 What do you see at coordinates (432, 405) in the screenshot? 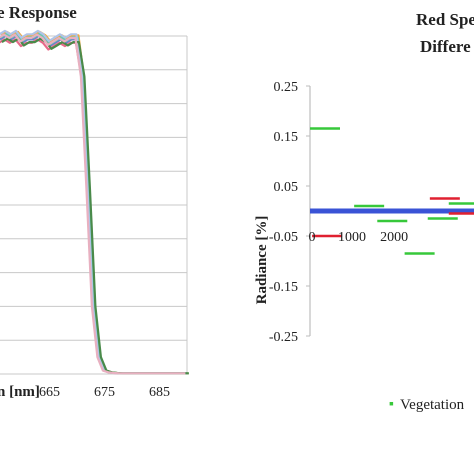
I see `legend-label-vegetation: Vegetation` at bounding box center [432, 405].